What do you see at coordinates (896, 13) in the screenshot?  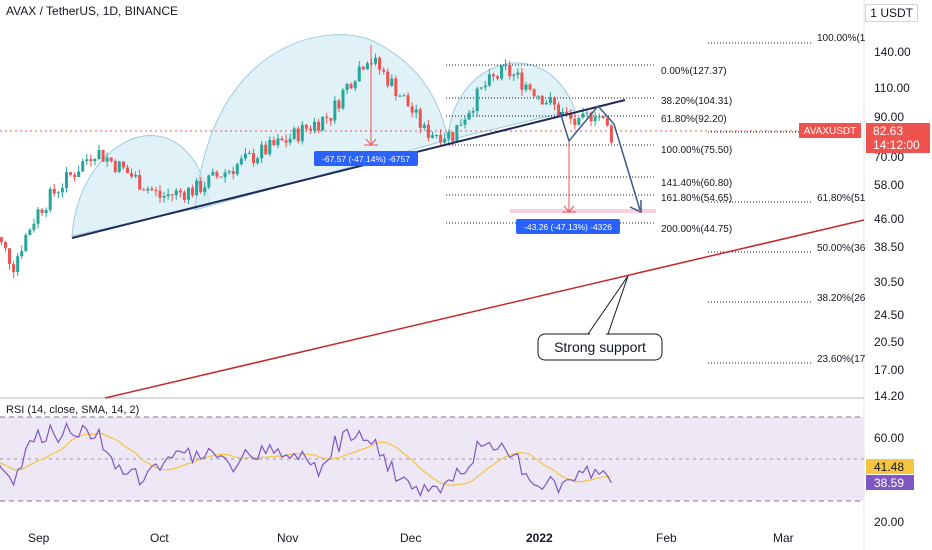 I see `currency-unit-label: USDT` at bounding box center [896, 13].